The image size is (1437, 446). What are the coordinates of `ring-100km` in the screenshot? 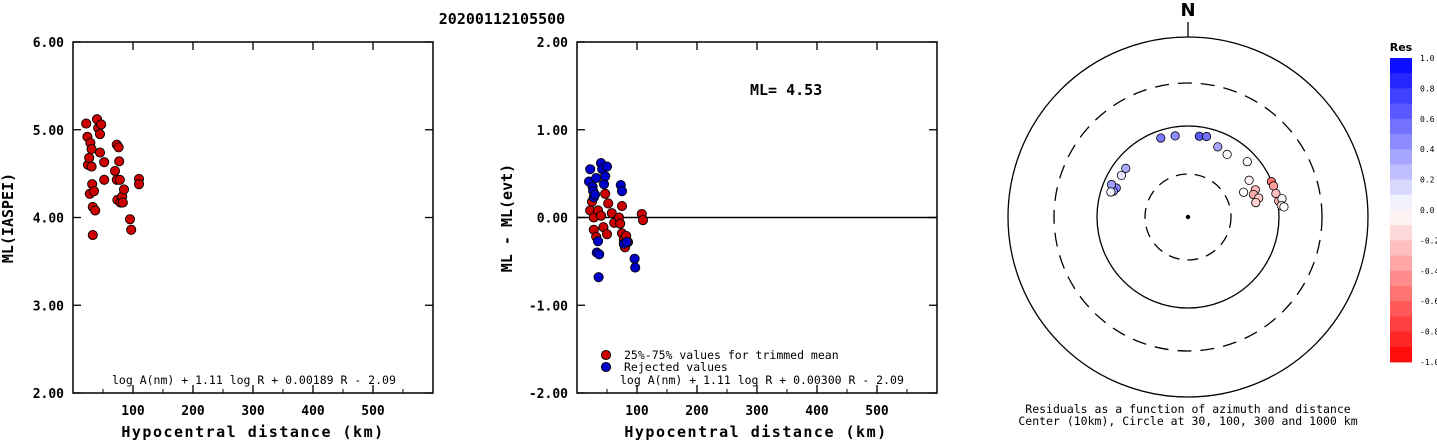 It's located at (1188, 217).